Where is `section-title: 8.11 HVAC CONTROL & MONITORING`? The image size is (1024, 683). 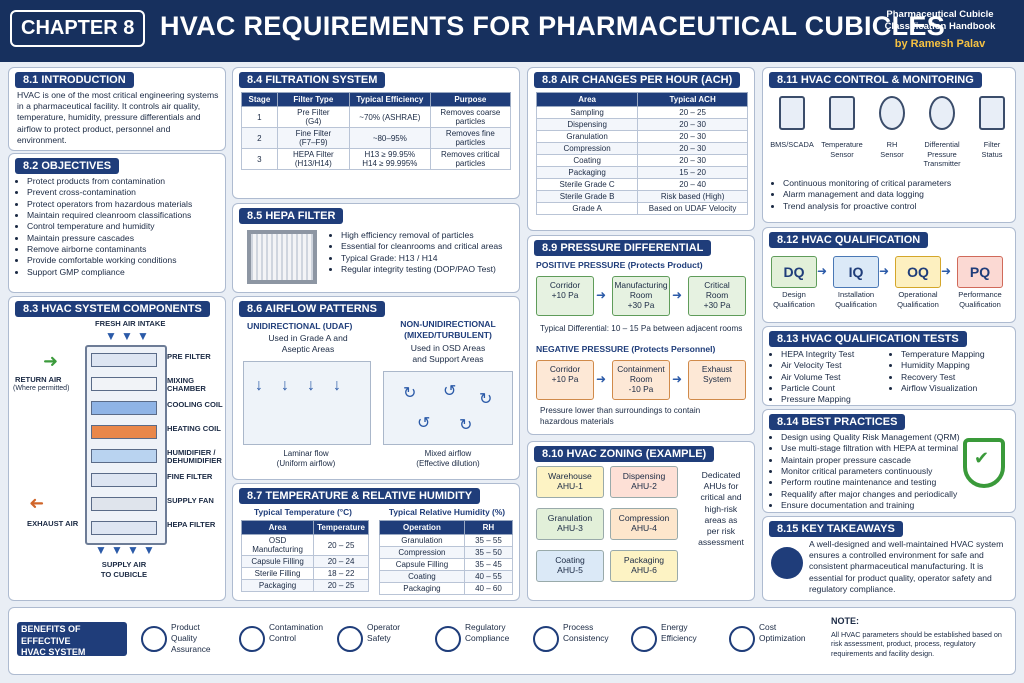 section-title: 8.11 HVAC CONTROL & MONITORING is located at coordinates (875, 80).